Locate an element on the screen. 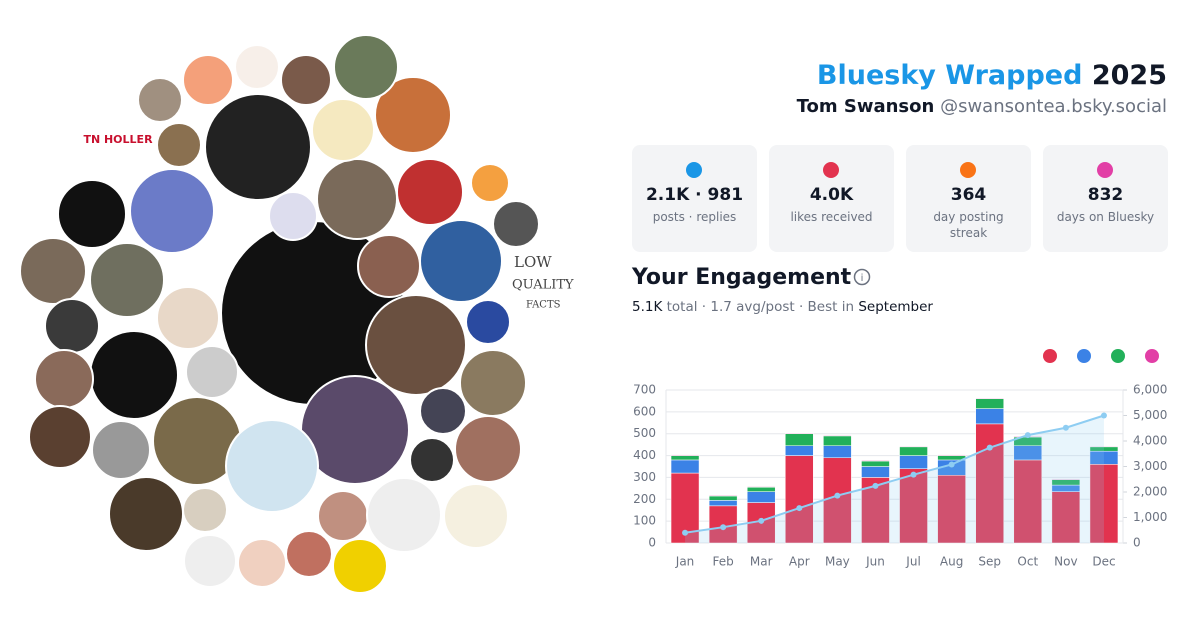 The image size is (1200, 630). y-tick-label: 600 is located at coordinates (644, 411).